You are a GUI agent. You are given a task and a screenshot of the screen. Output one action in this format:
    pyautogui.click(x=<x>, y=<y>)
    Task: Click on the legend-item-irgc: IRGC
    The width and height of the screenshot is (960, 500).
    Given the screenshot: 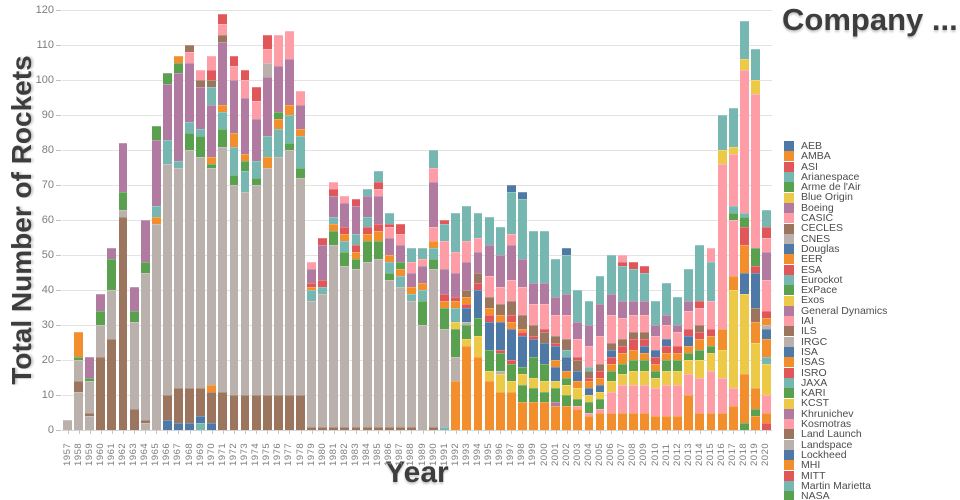 What is the action you would take?
    pyautogui.click(x=872, y=341)
    